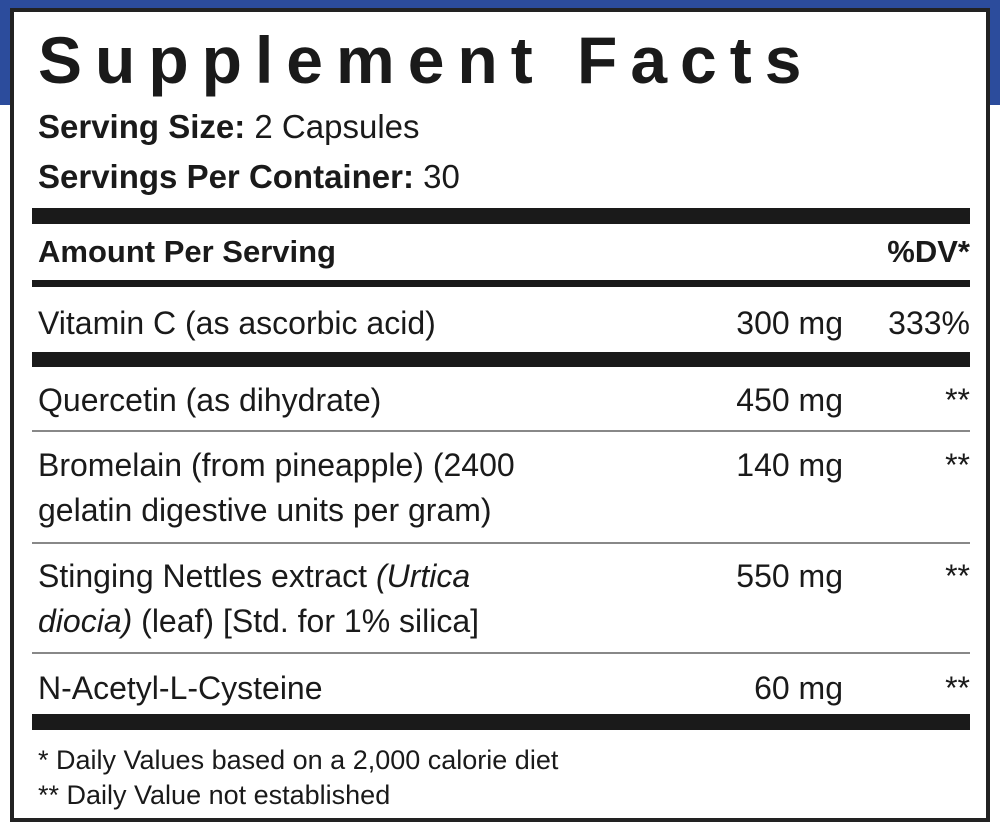 This screenshot has width=1000, height=829. What do you see at coordinates (789, 576) in the screenshot?
I see `row-amount: 550 mg` at bounding box center [789, 576].